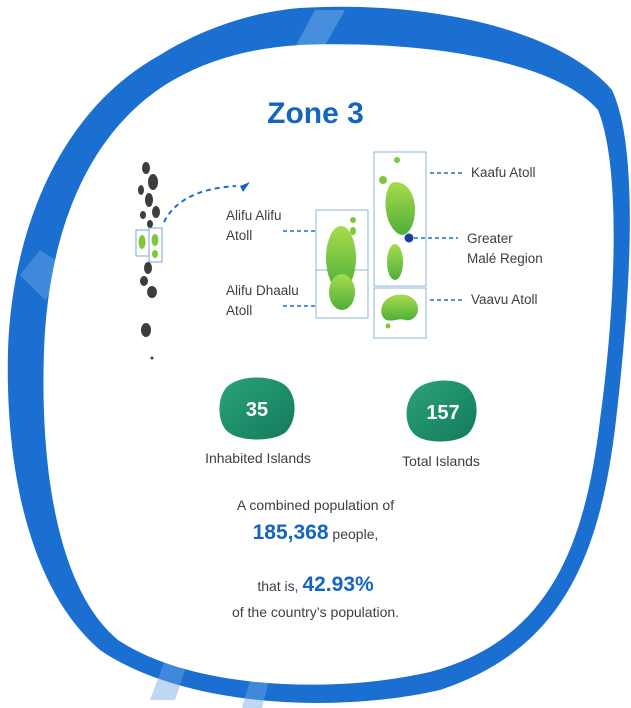 This screenshot has height=708, width=631. What do you see at coordinates (505, 258) in the screenshot?
I see `label-line: Malé Region` at bounding box center [505, 258].